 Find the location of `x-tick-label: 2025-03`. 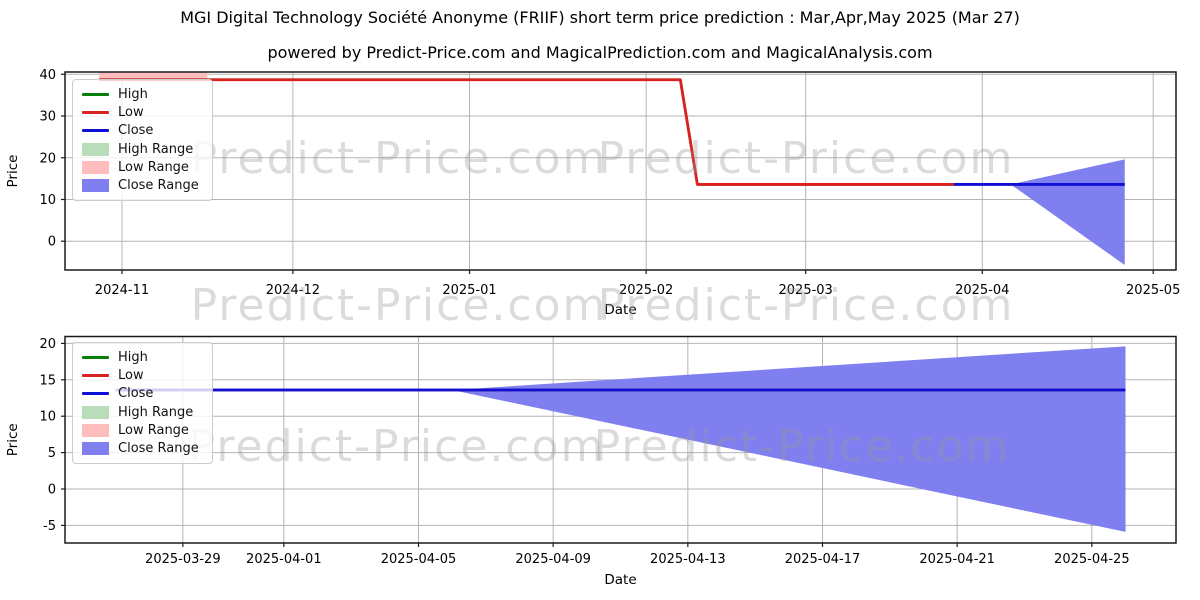

x-tick-label: 2025-03 is located at coordinates (806, 290).